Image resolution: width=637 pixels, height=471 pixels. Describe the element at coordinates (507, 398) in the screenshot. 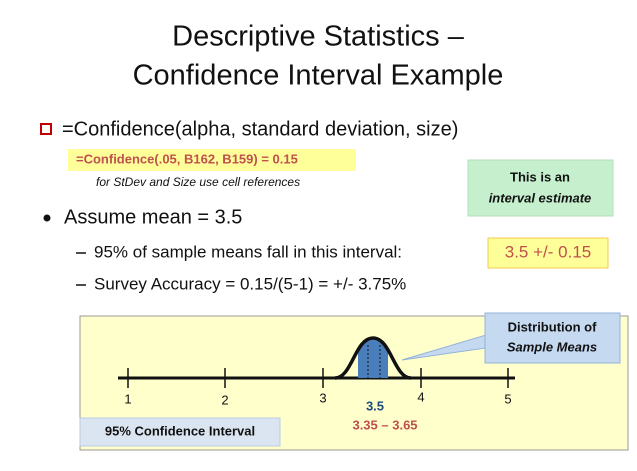

I see `tick-label: 5` at that location.